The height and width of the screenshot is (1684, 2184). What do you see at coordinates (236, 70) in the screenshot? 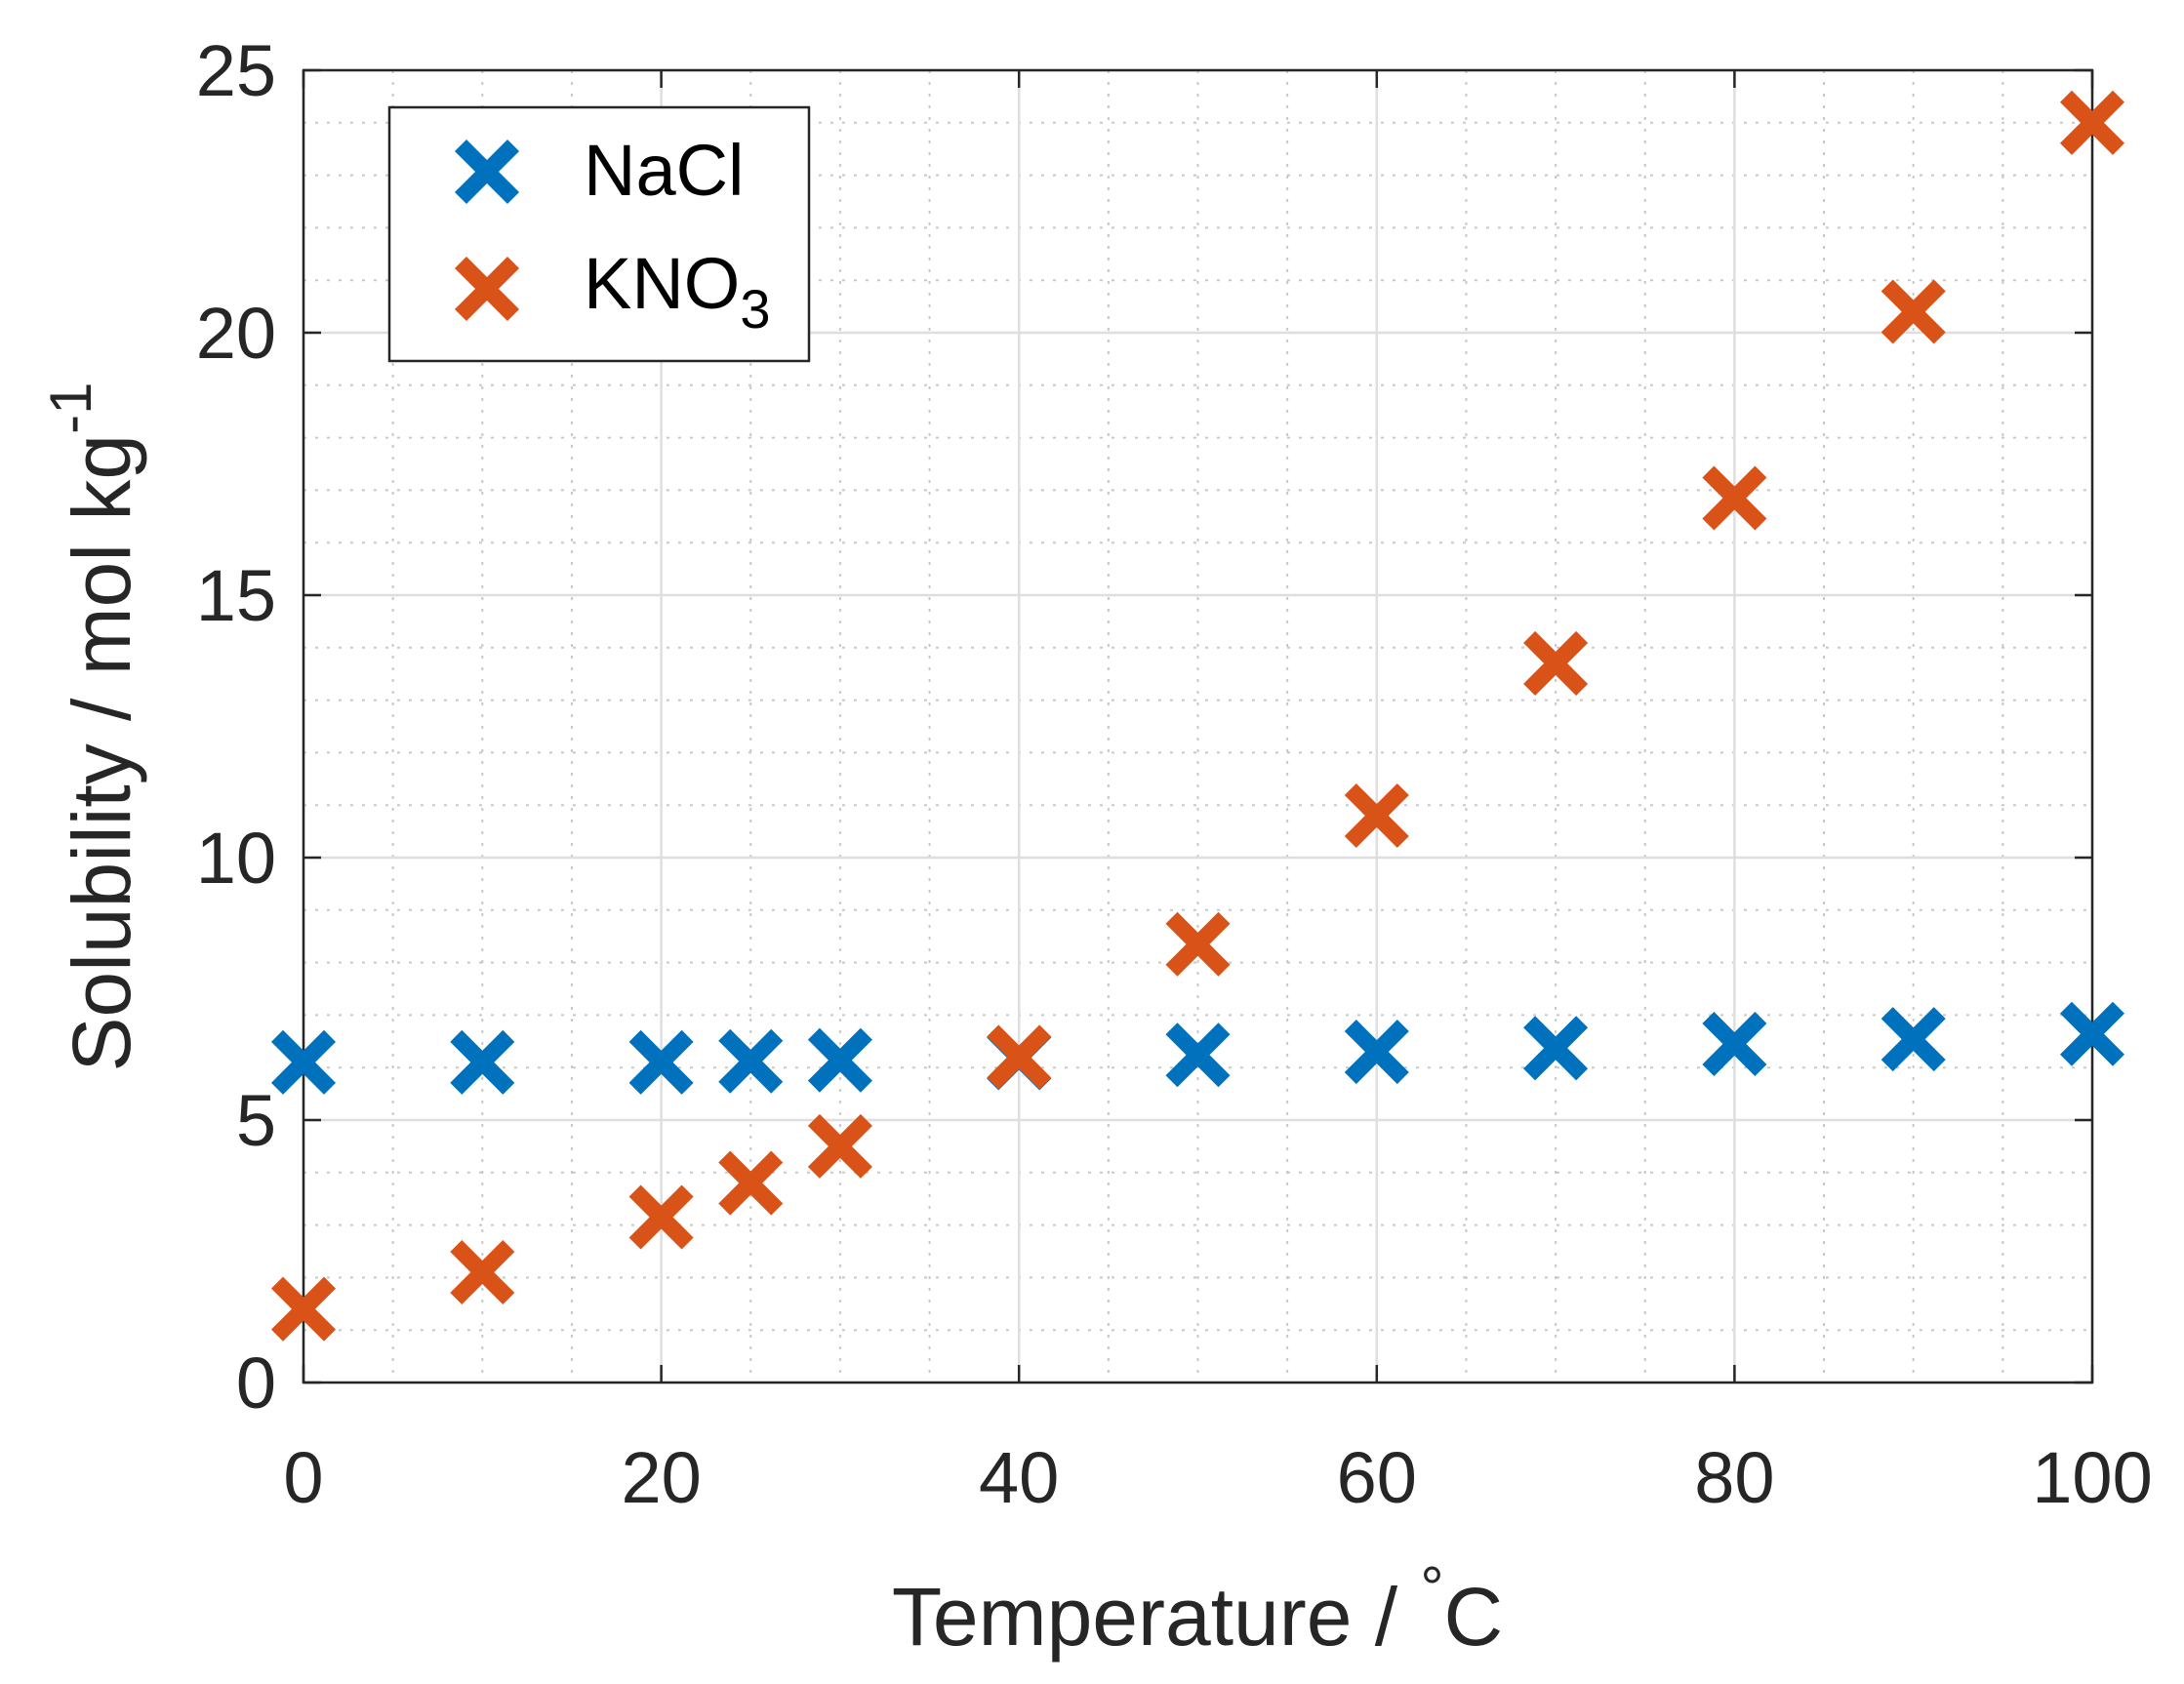
I see `y-tick-label: 25` at bounding box center [236, 70].